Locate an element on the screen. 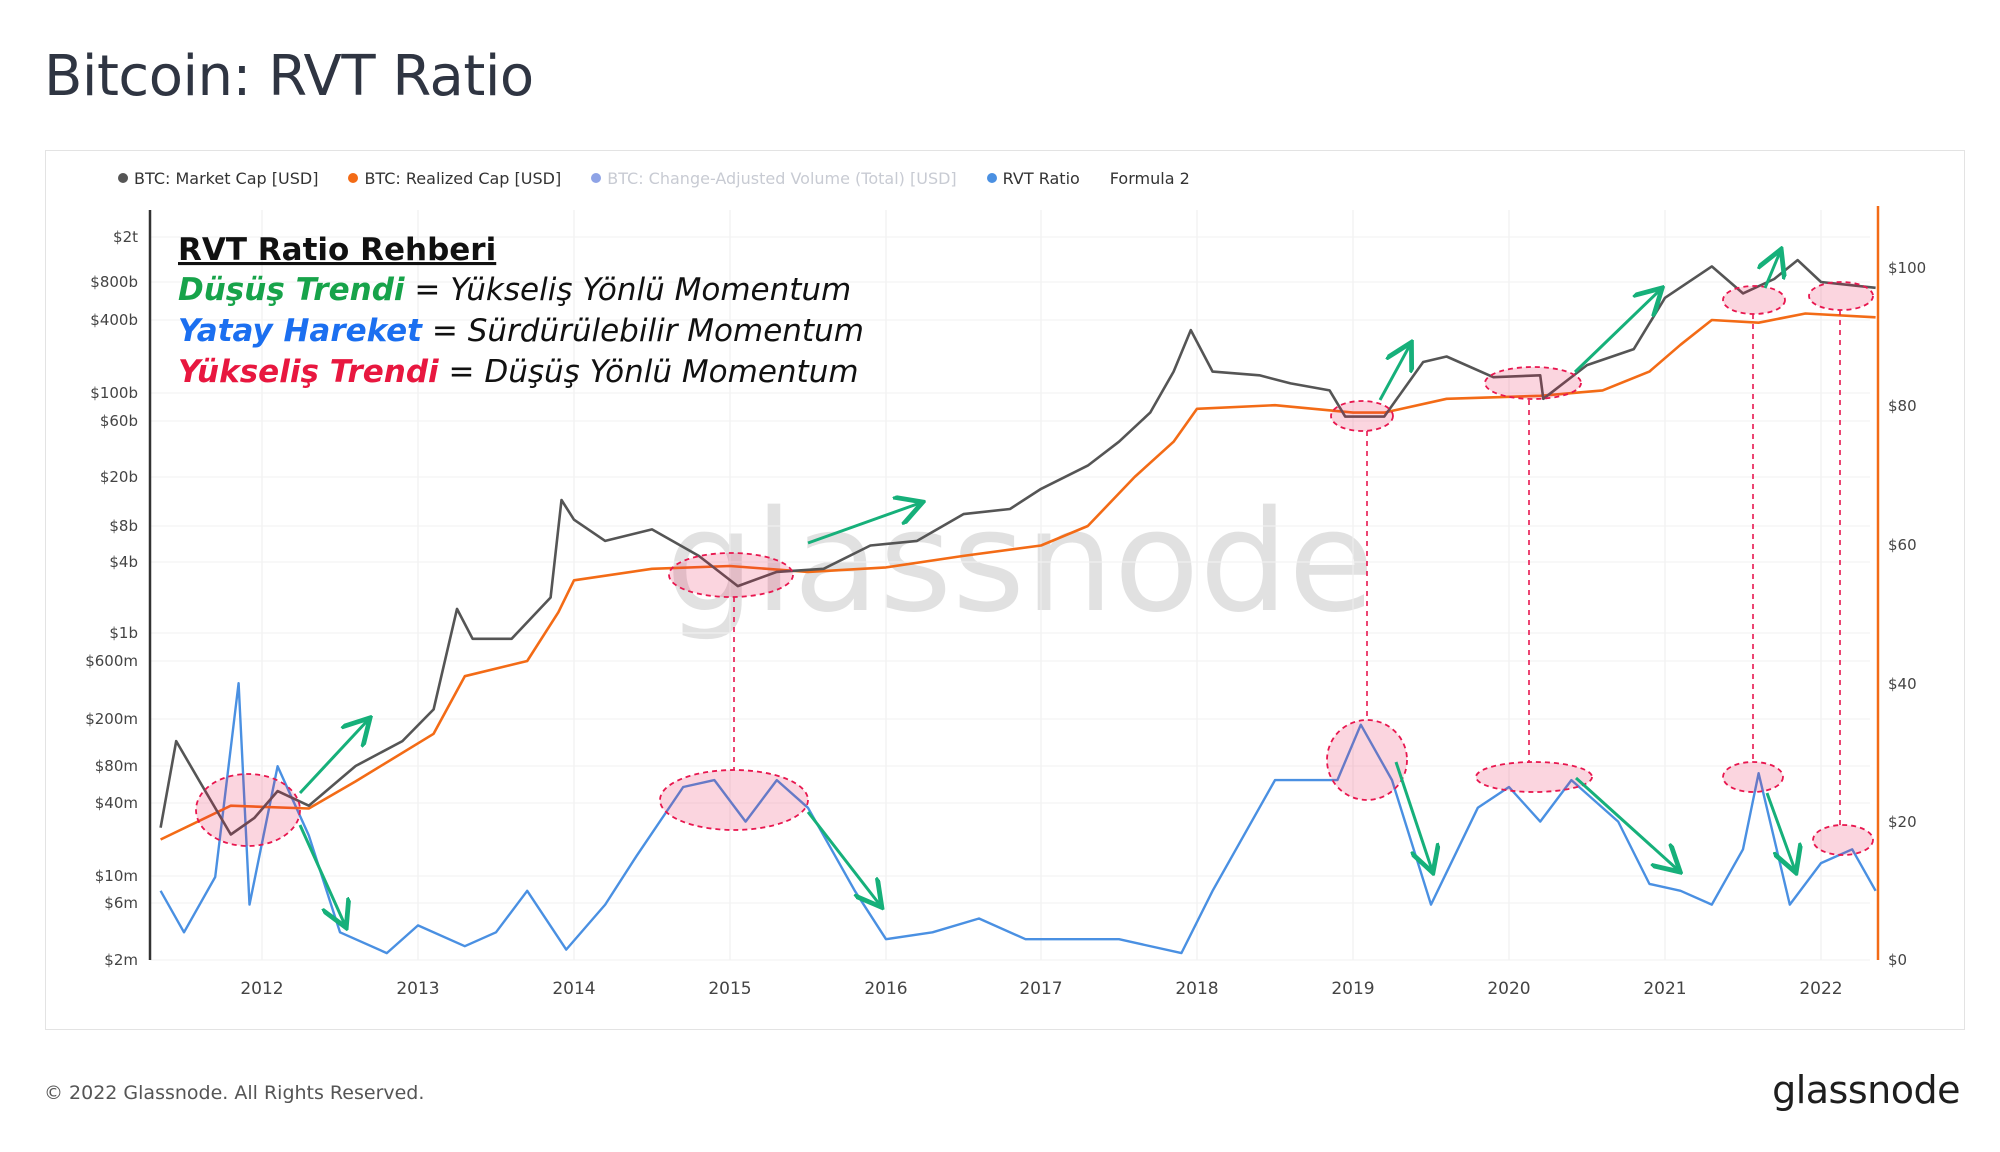 This screenshot has width=2000, height=1152. guide-line-1-rest: = Yükseliş Yönlü Momentum is located at coordinates (628, 290).